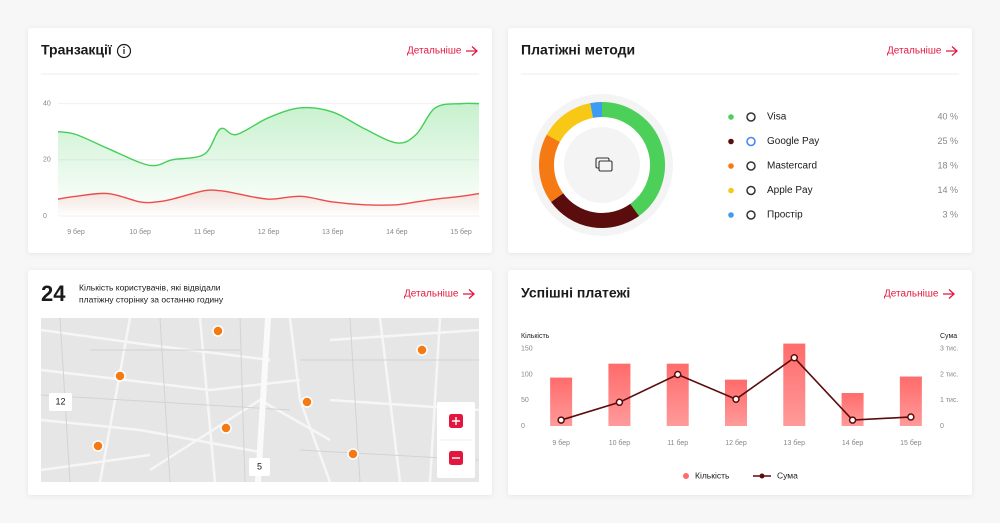  What do you see at coordinates (949, 374) in the screenshot?
I see `y2-tick-label: 2 тис.` at bounding box center [949, 374].